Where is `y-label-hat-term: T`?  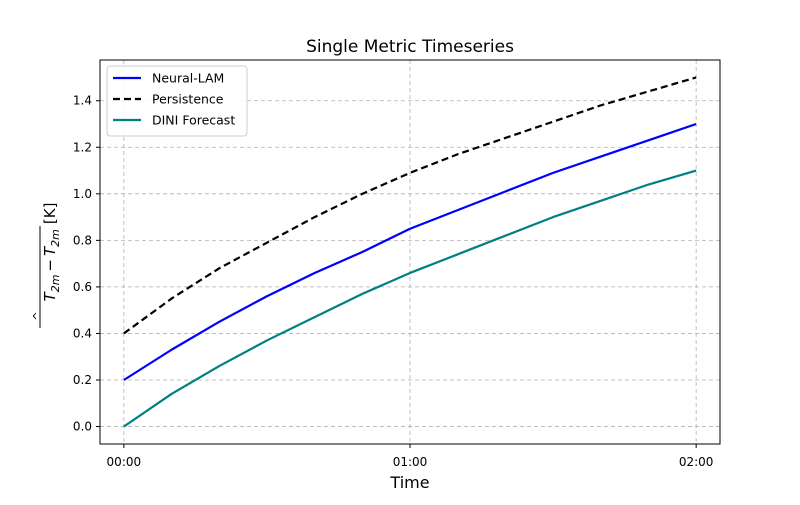 y-label-hat-term: T is located at coordinates (50, 295).